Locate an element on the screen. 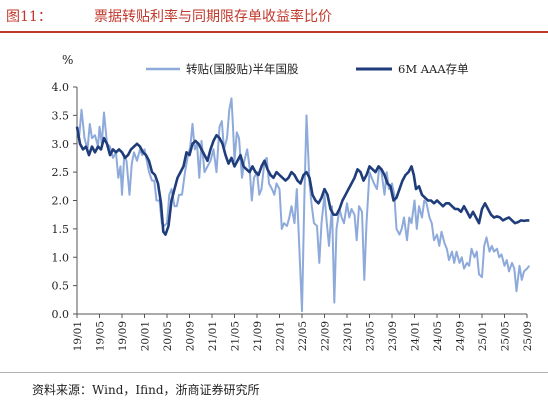 The image size is (548, 403). x-tick-label: 24/01 is located at coordinates (416, 336).